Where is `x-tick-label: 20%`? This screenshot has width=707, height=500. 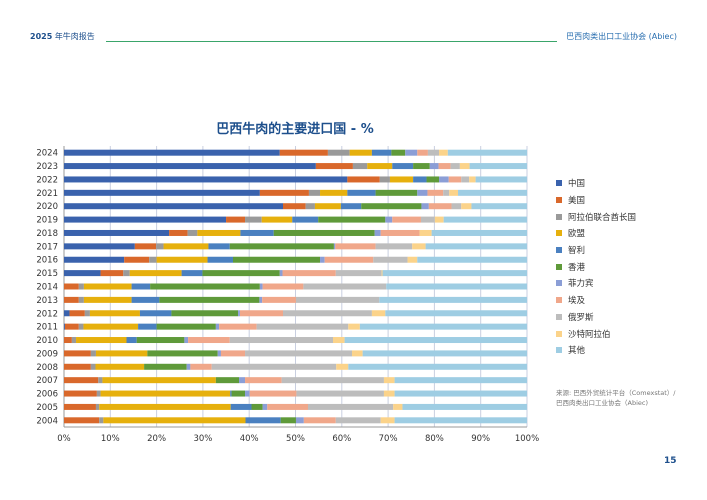 x-tick-label: 20% is located at coordinates (156, 439).